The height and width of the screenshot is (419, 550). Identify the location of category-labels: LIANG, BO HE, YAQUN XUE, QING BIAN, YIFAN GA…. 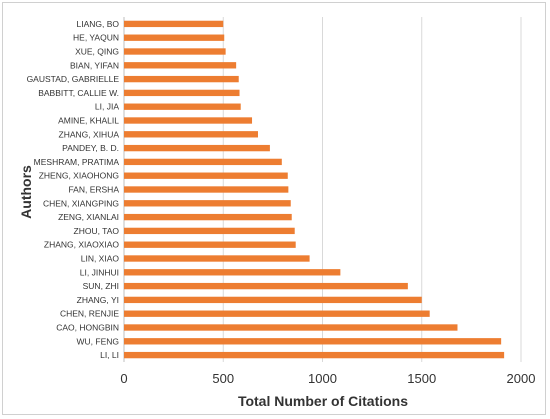
(73, 189).